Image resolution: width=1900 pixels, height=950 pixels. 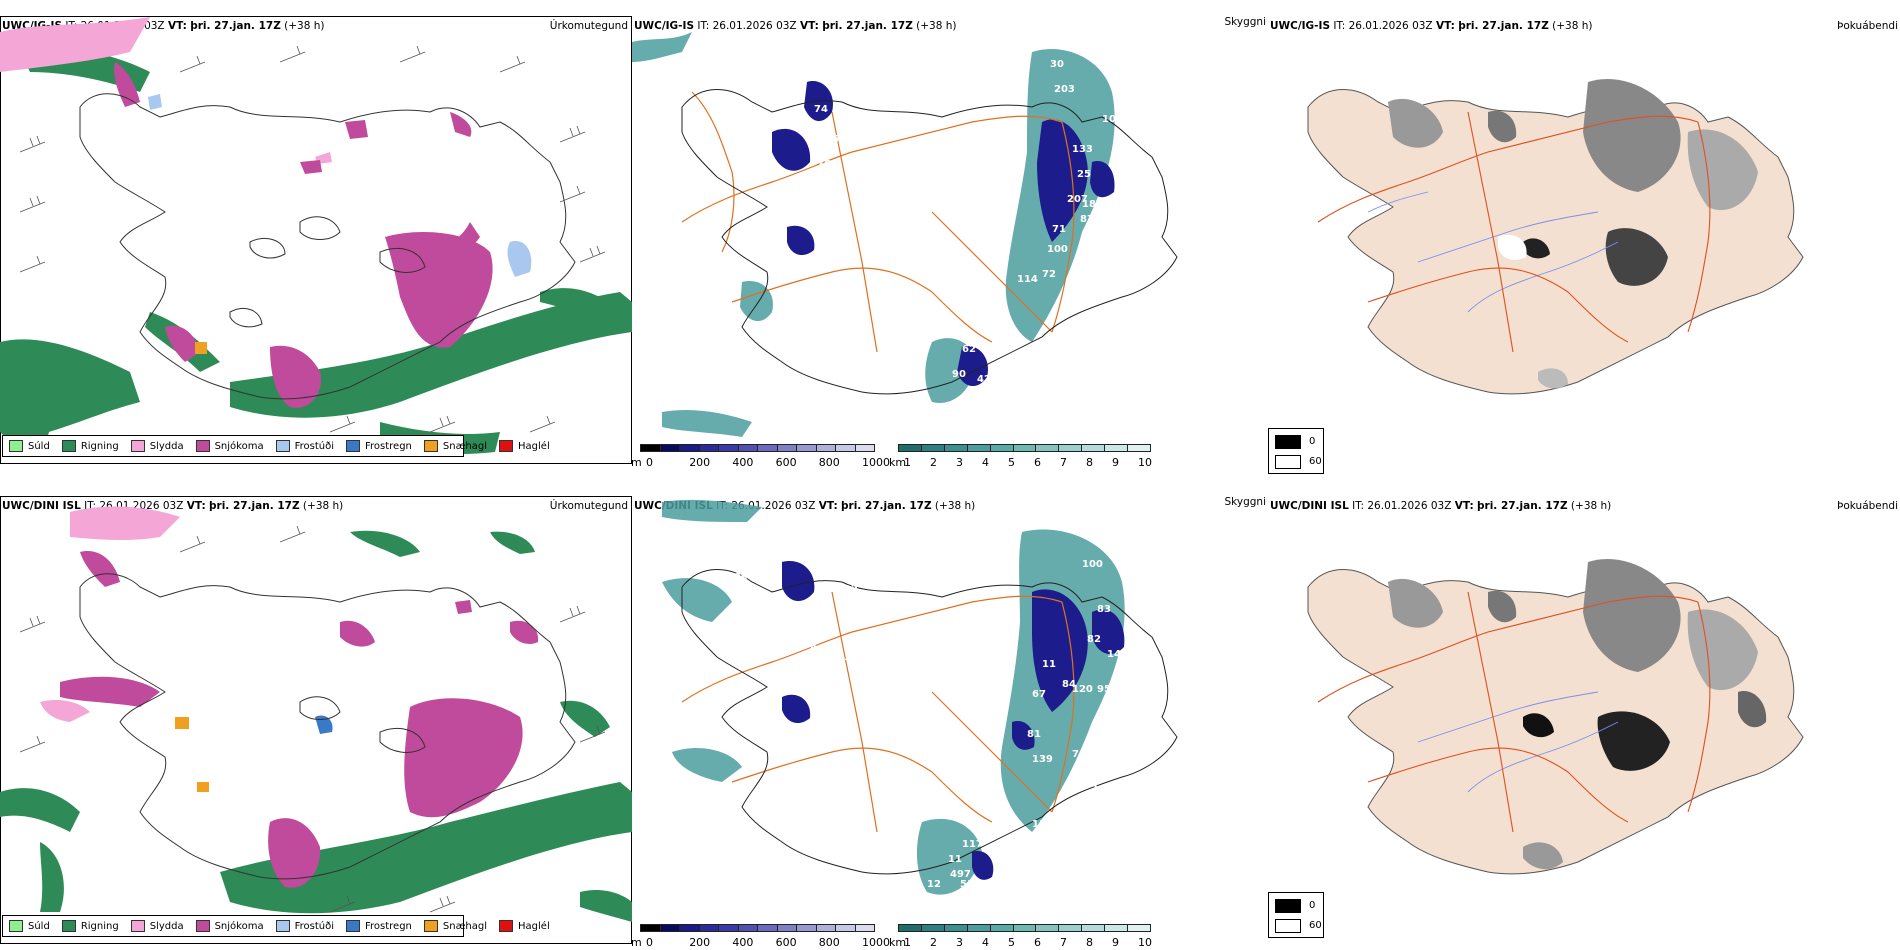 I want to click on legend-item: Frostregn, so click(x=379, y=446).